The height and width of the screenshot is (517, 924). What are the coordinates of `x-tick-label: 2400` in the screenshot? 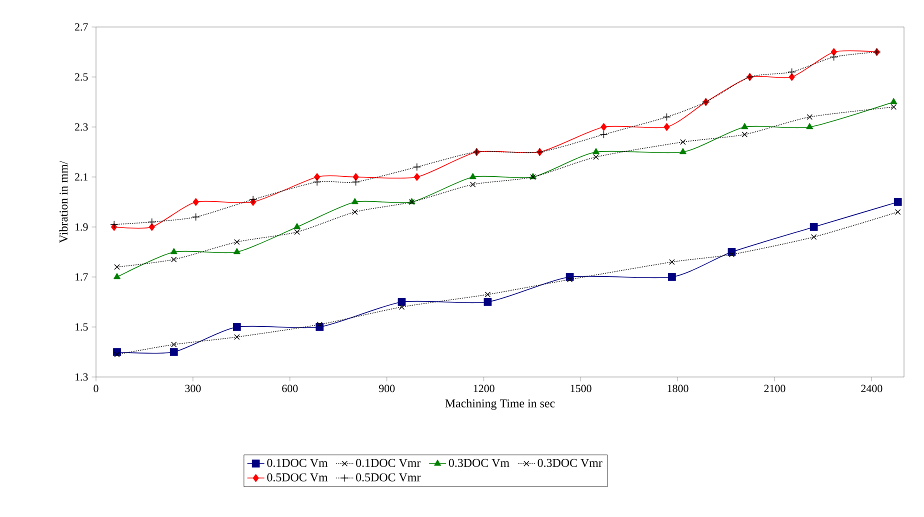 It's located at (871, 388).